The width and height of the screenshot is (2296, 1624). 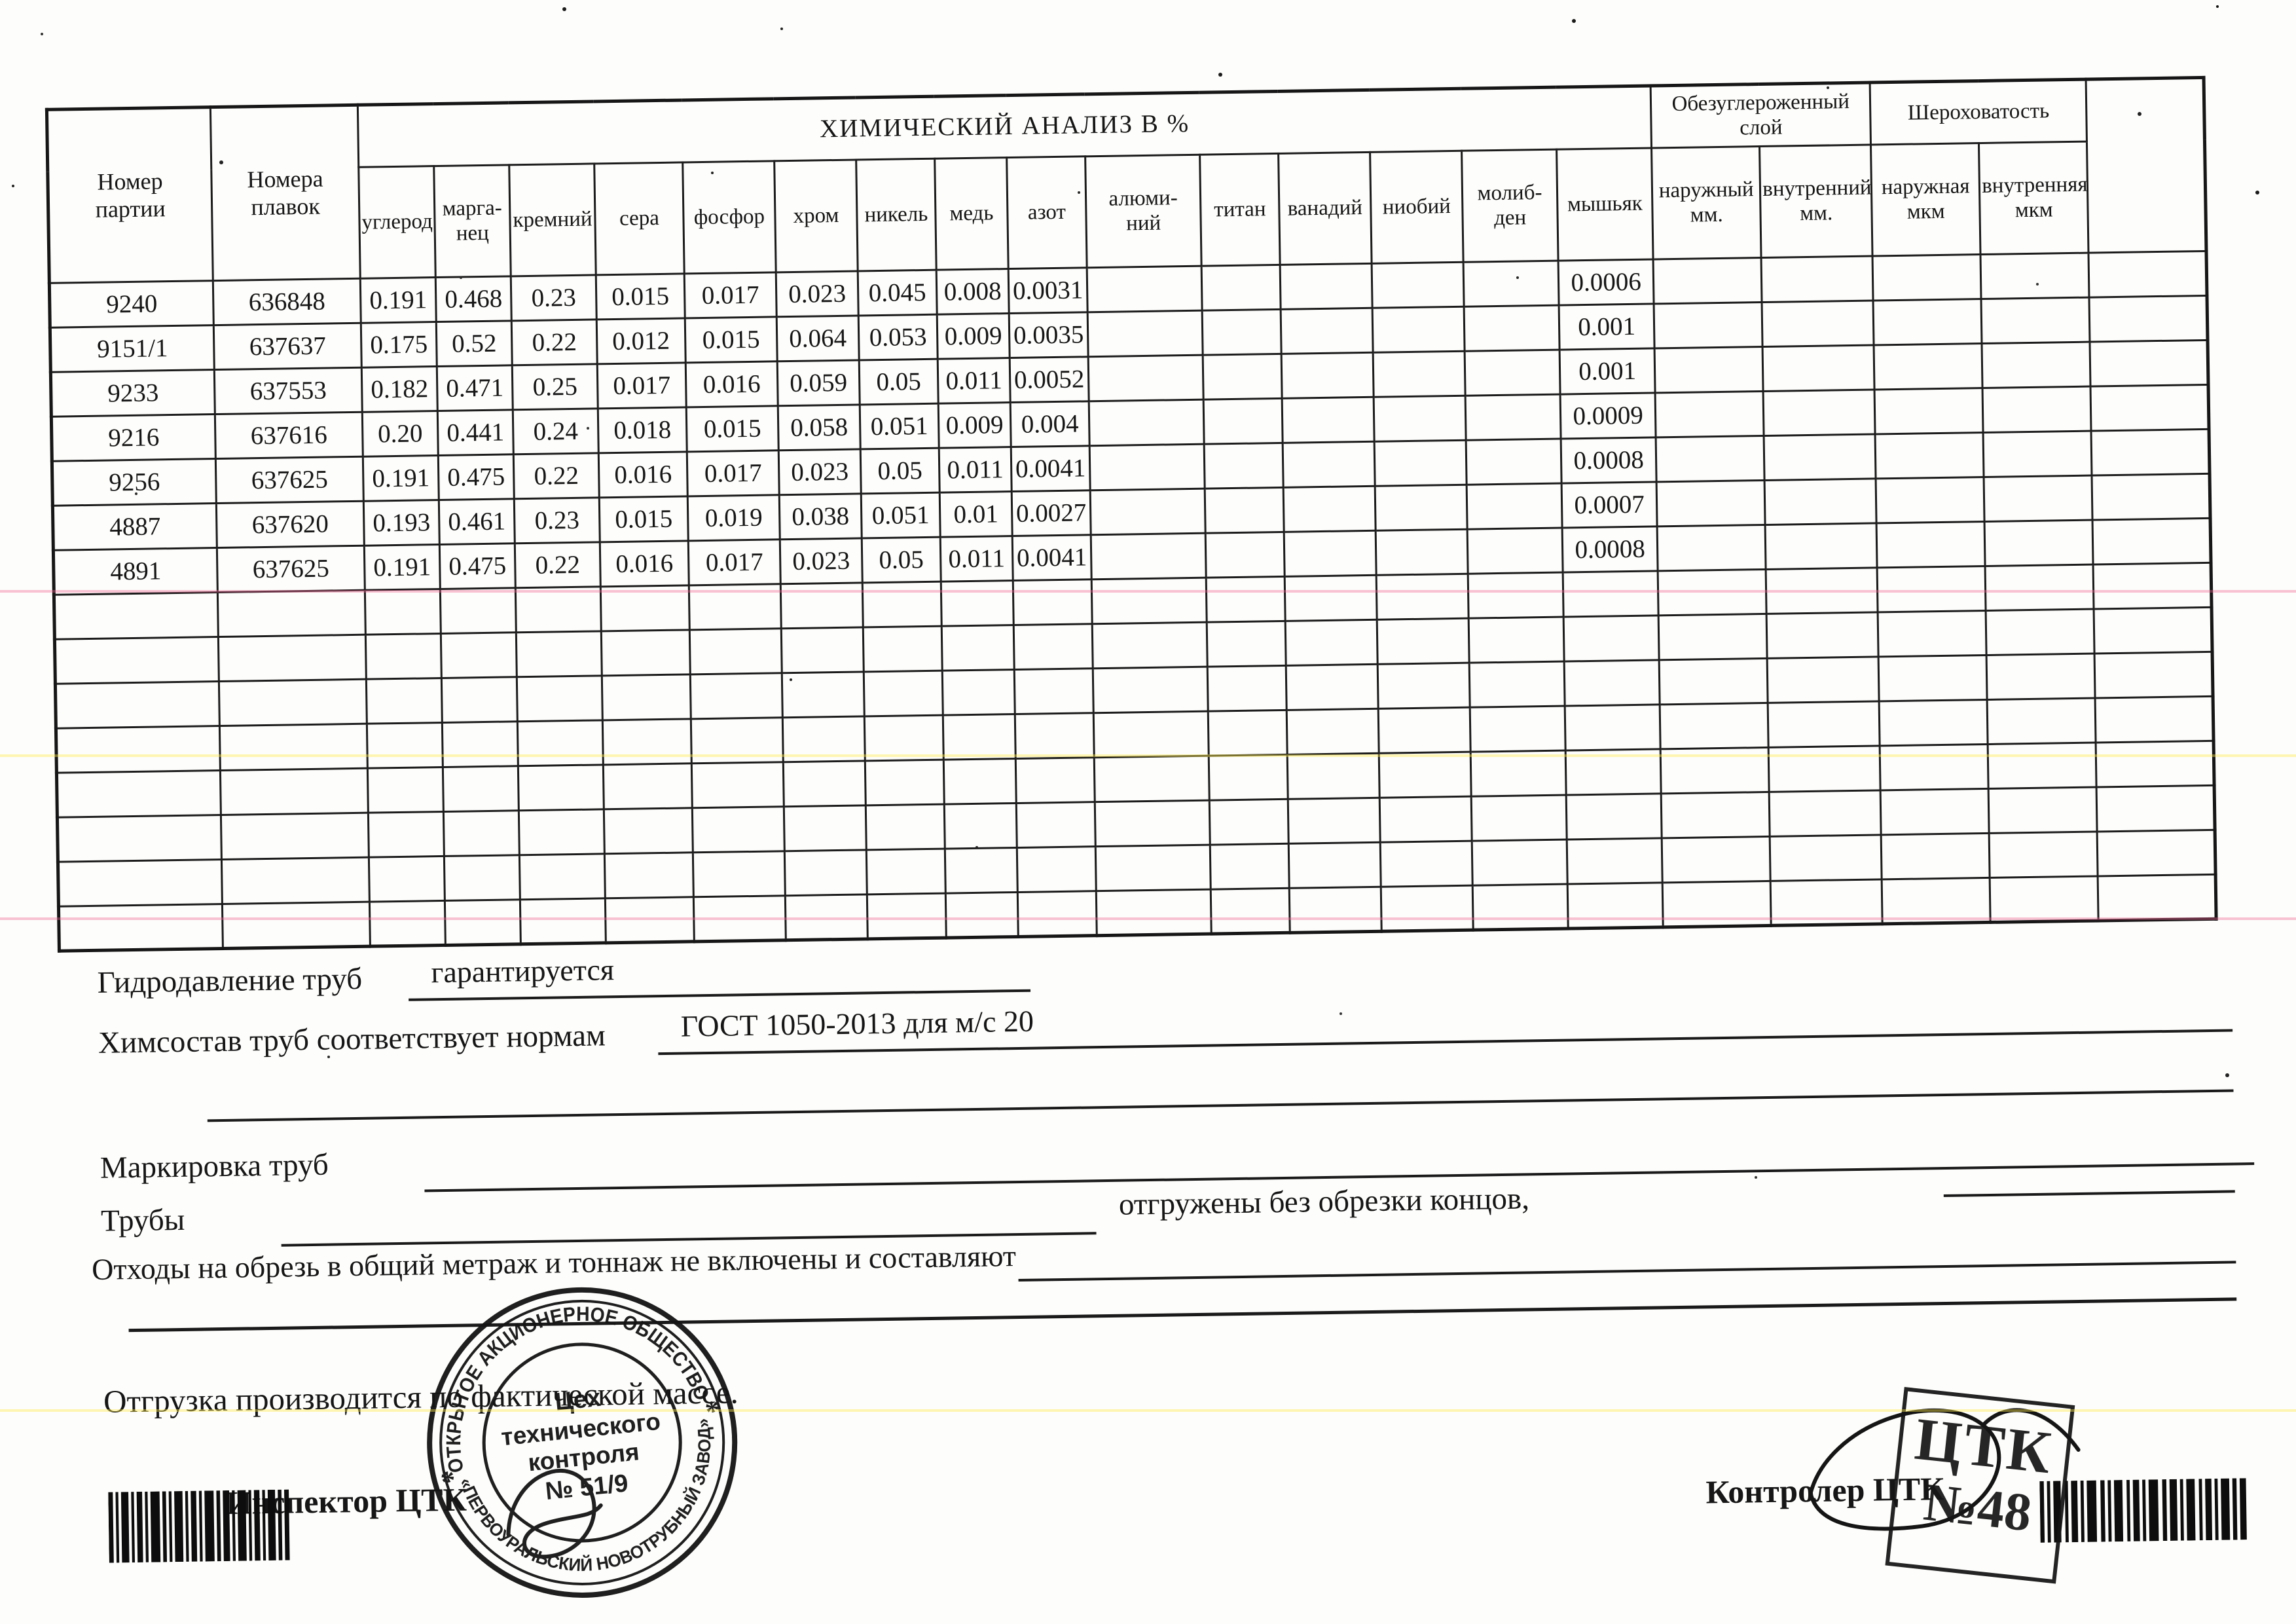 What do you see at coordinates (135, 571) in the screenshot?
I see `table-cell: 4891` at bounding box center [135, 571].